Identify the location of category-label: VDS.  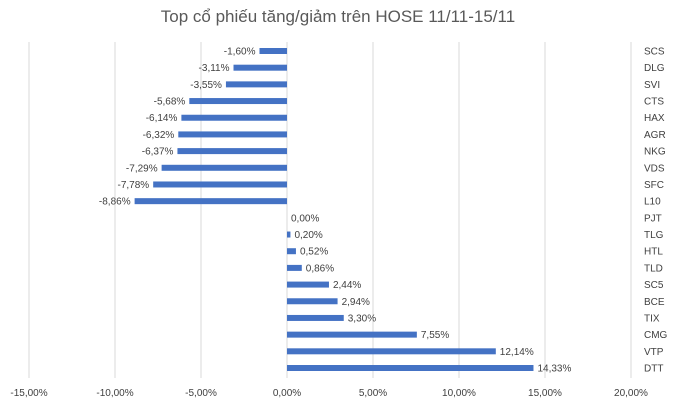
(654, 168).